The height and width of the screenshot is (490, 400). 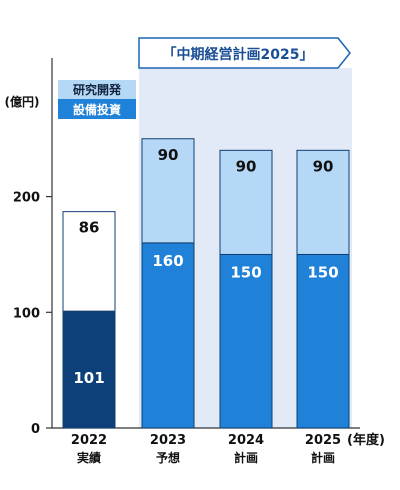 I want to click on value-label-capex-2022: 101, so click(x=88, y=378).